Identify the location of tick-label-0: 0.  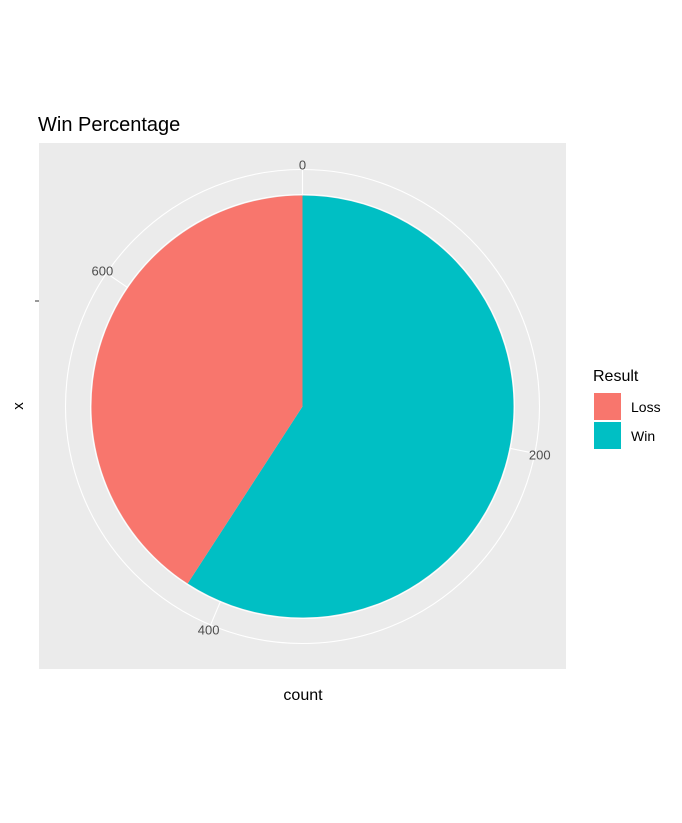
(302, 165).